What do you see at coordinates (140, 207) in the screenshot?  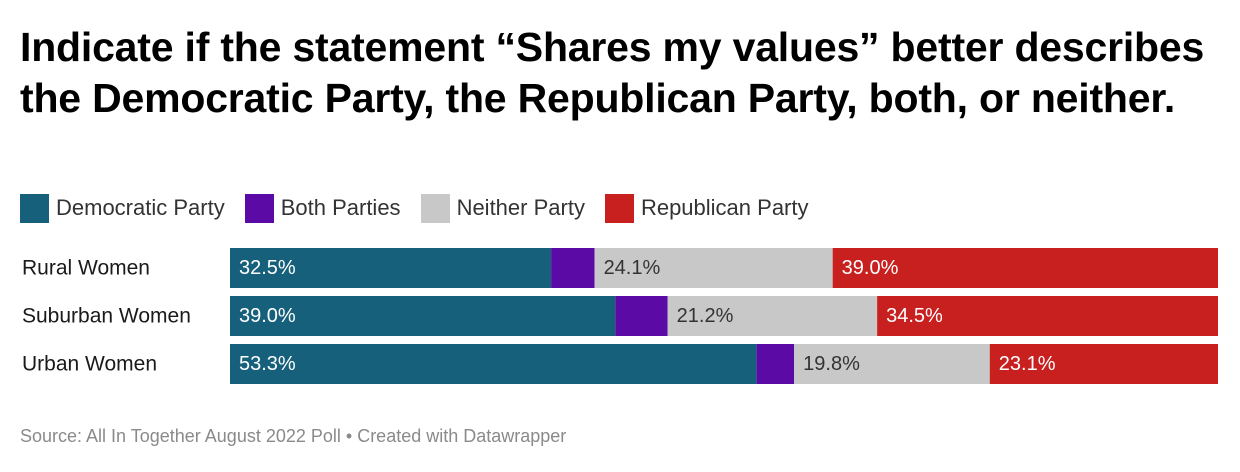 I see `legend-label-democratic: Democratic Party` at bounding box center [140, 207].